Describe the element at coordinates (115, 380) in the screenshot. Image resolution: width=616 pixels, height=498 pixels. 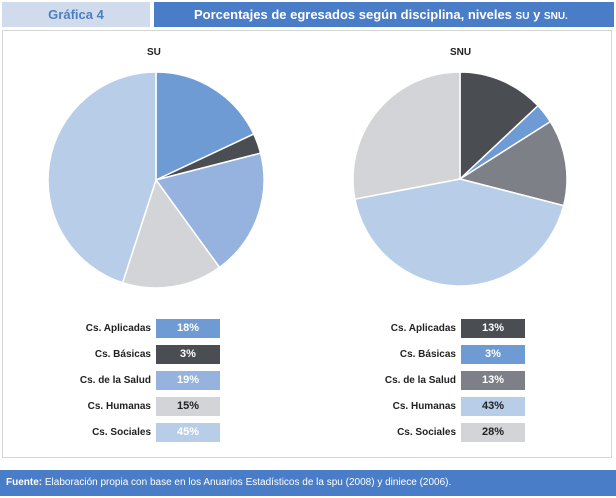
I see `legend-label-su-salud: Cs. de la Salud` at that location.